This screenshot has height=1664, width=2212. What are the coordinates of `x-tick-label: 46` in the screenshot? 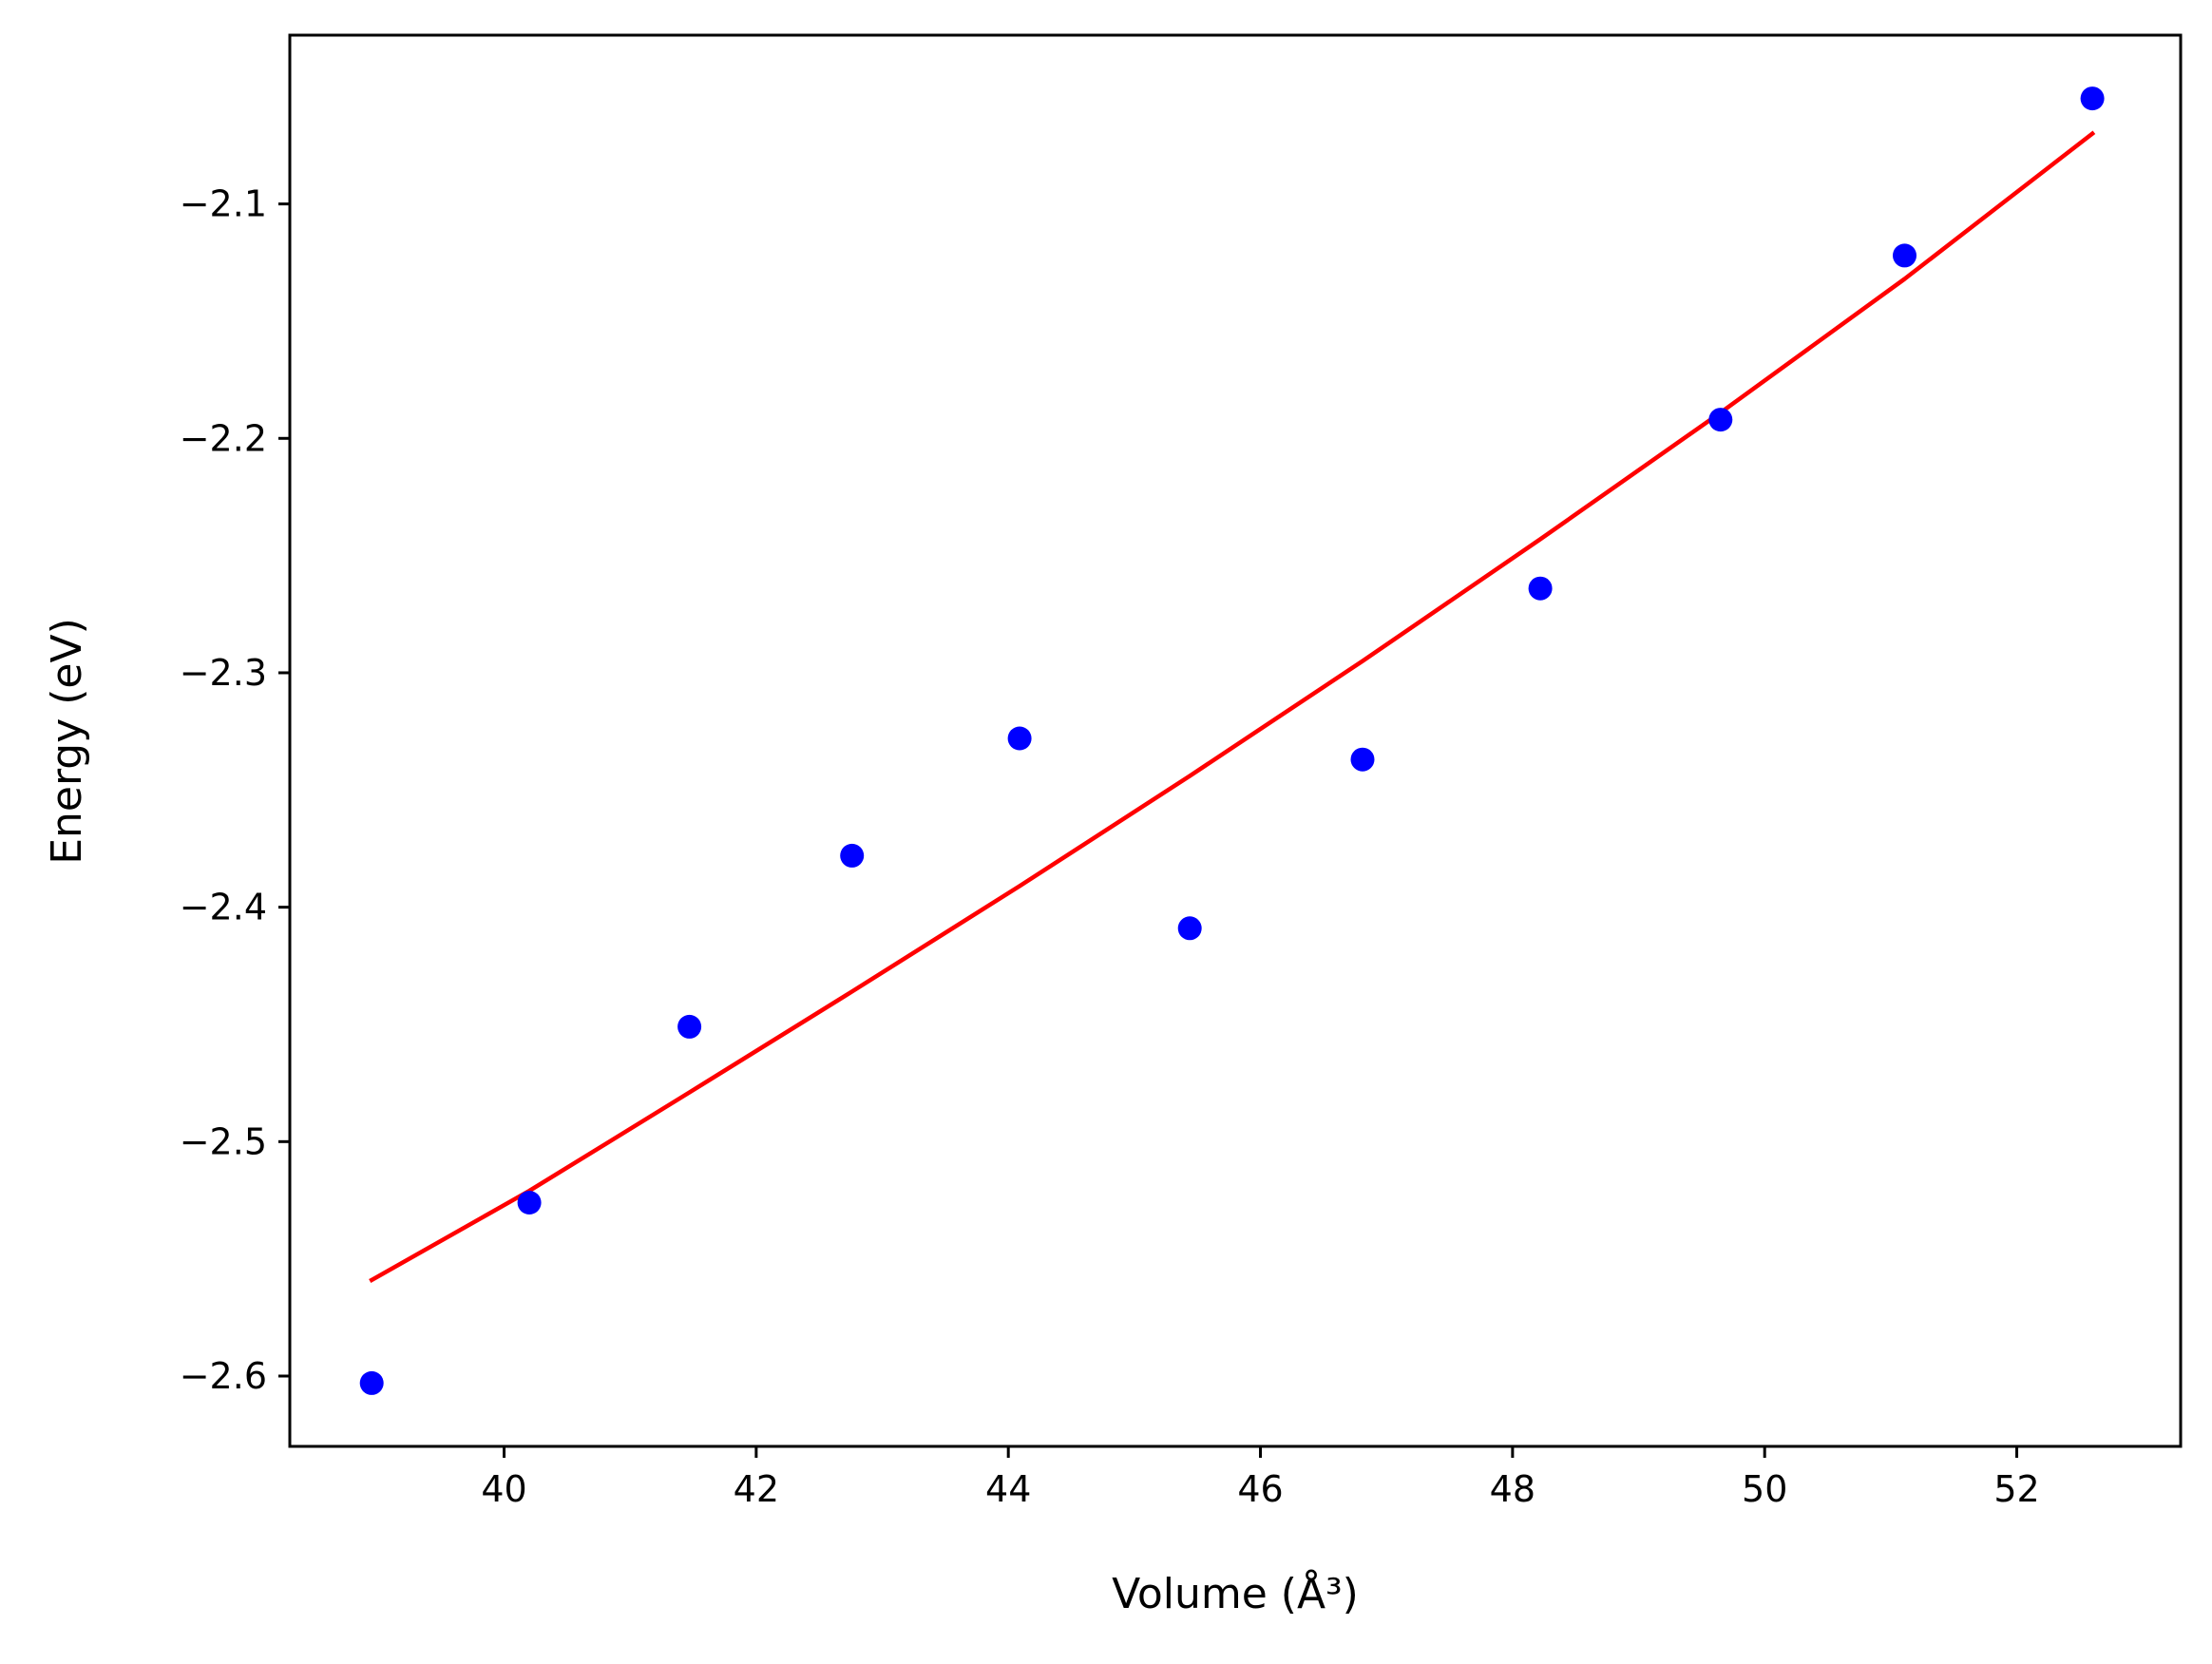 It's located at (1260, 1489).